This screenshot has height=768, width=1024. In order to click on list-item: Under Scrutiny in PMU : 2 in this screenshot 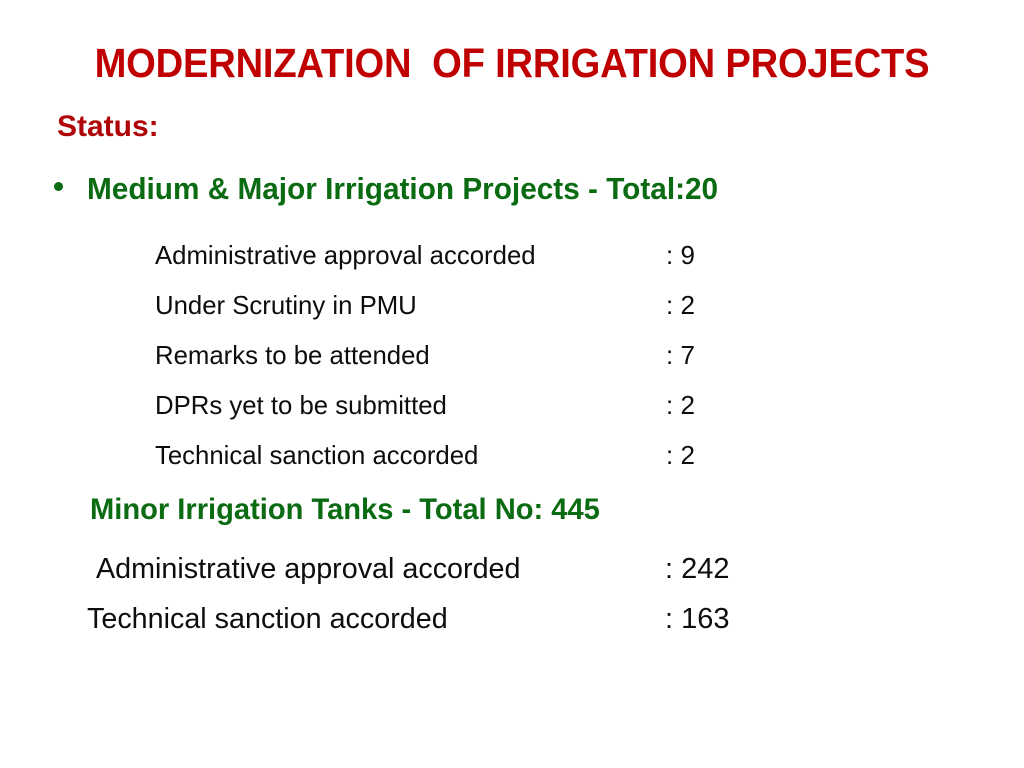, I will do `click(505, 313)`.